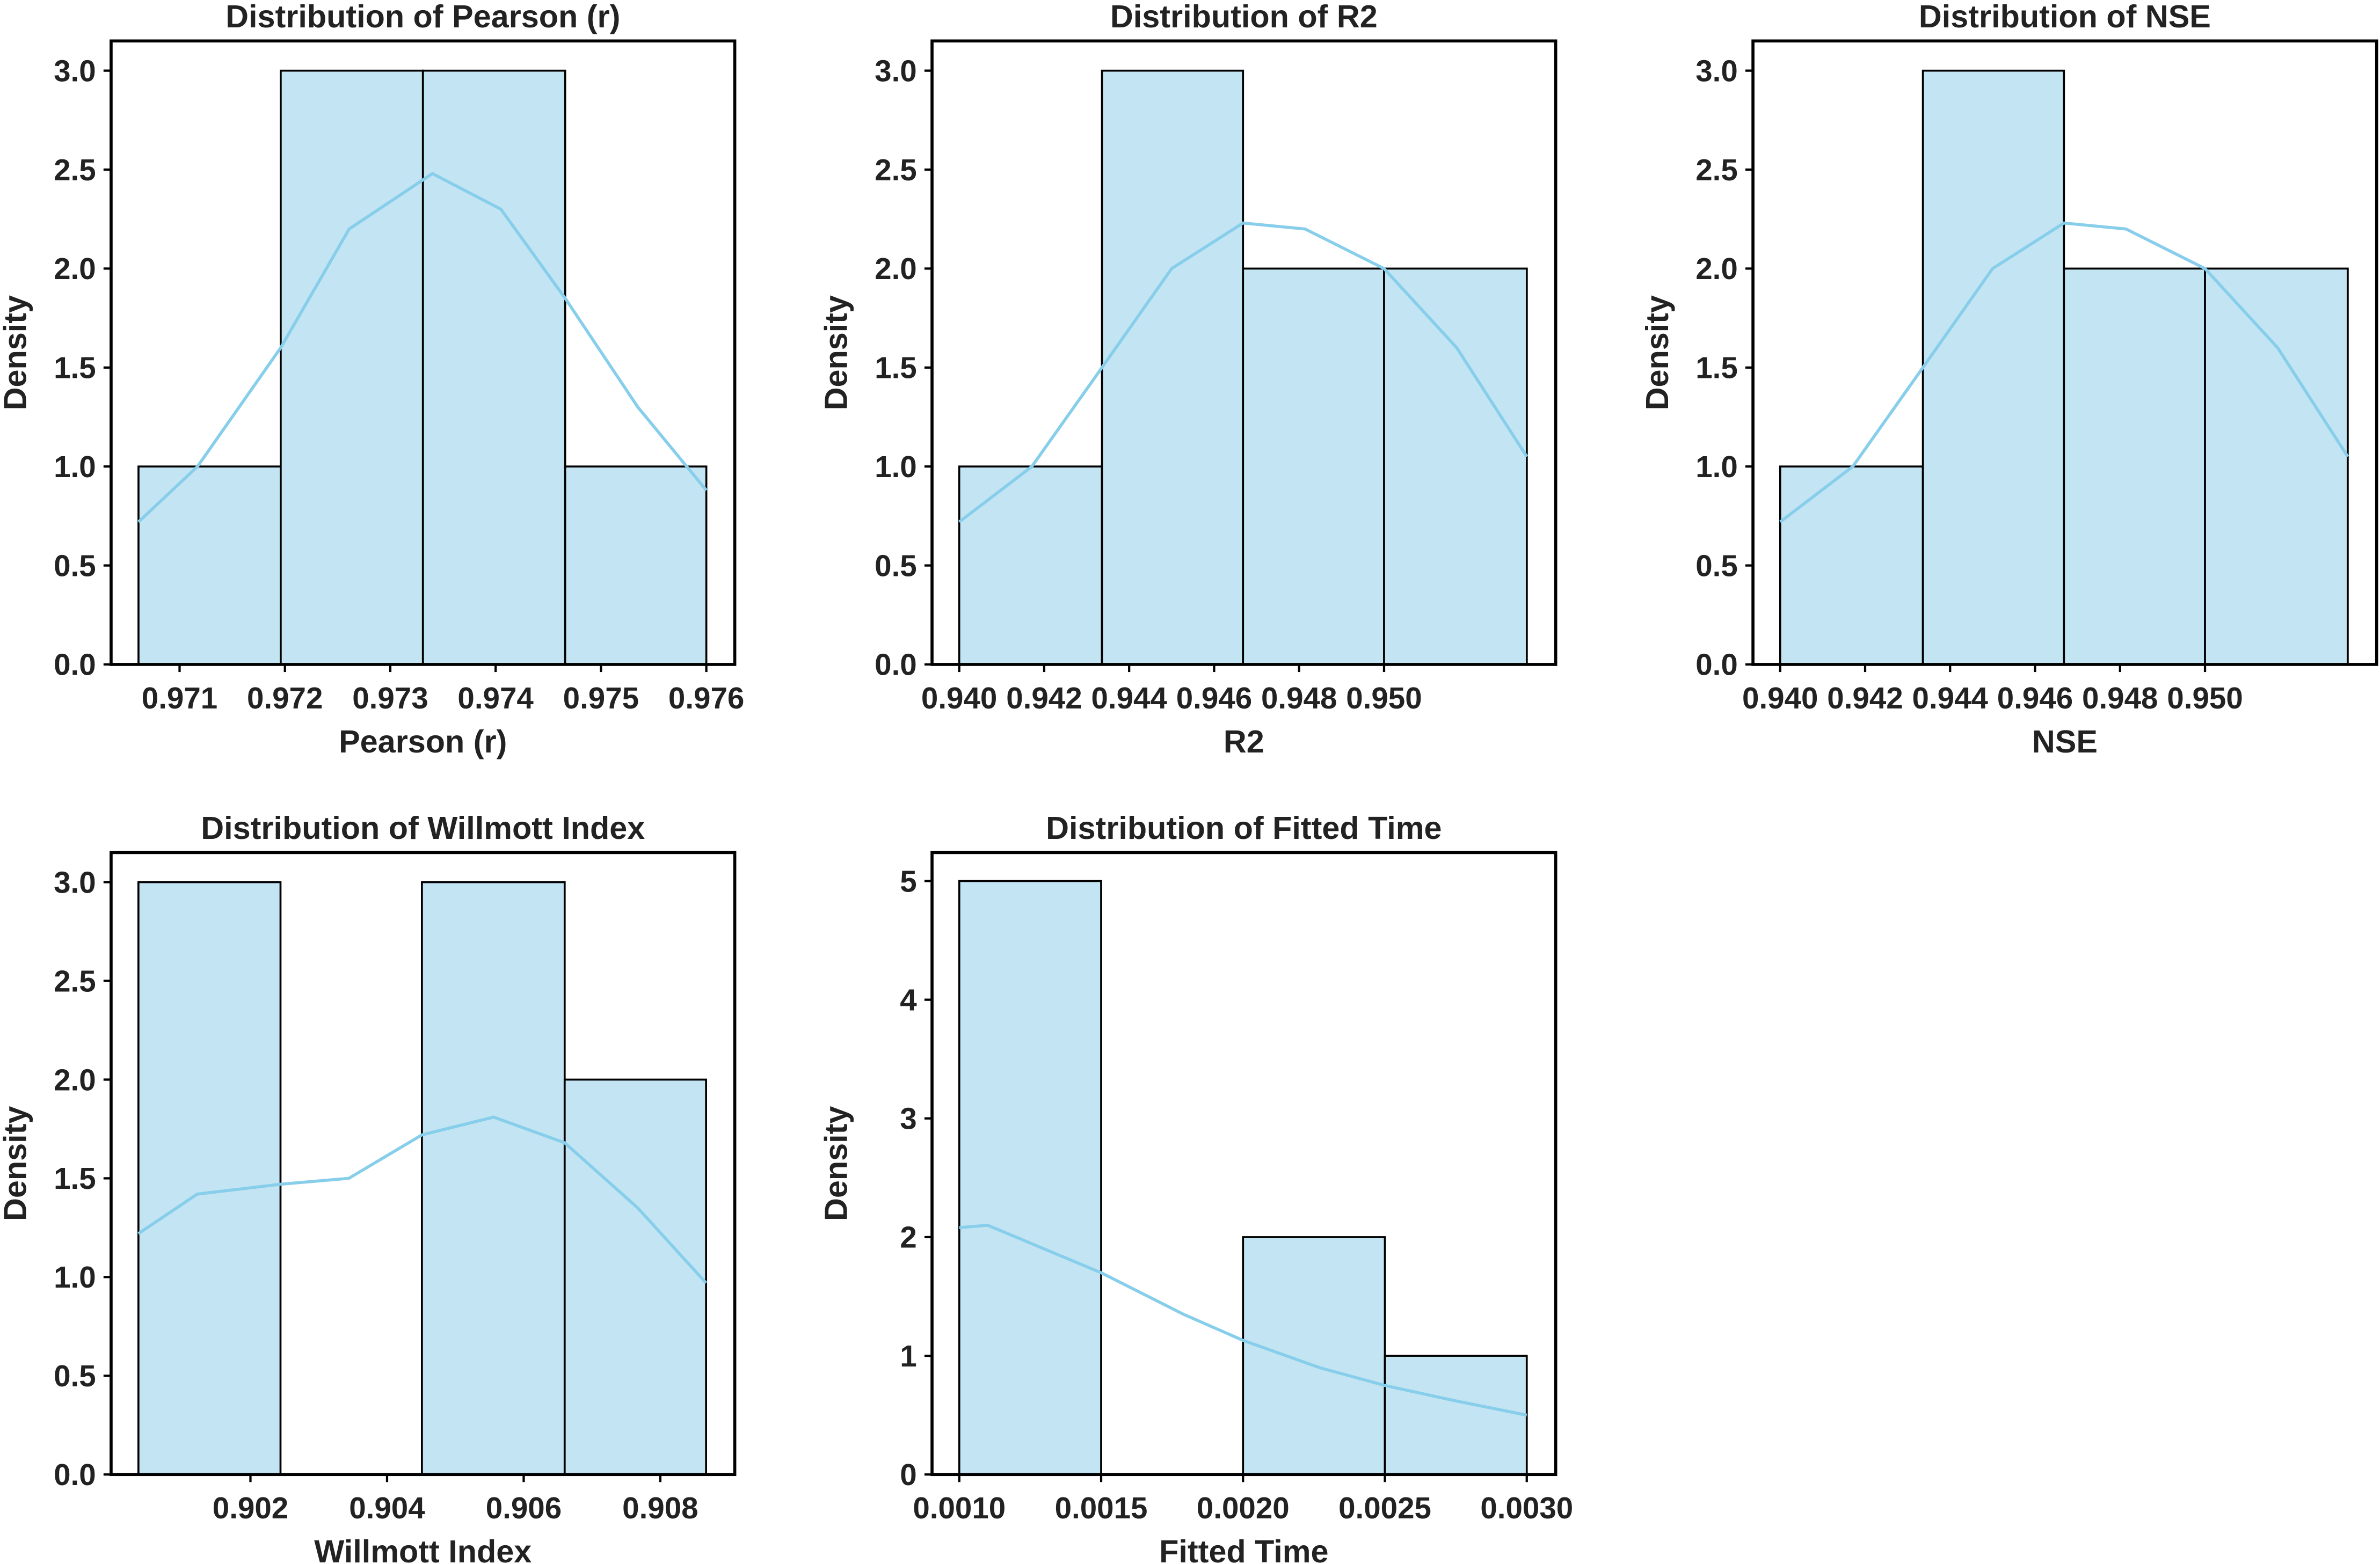 The height and width of the screenshot is (1564, 2380). I want to click on x-tick-label: 0.976, so click(706, 698).